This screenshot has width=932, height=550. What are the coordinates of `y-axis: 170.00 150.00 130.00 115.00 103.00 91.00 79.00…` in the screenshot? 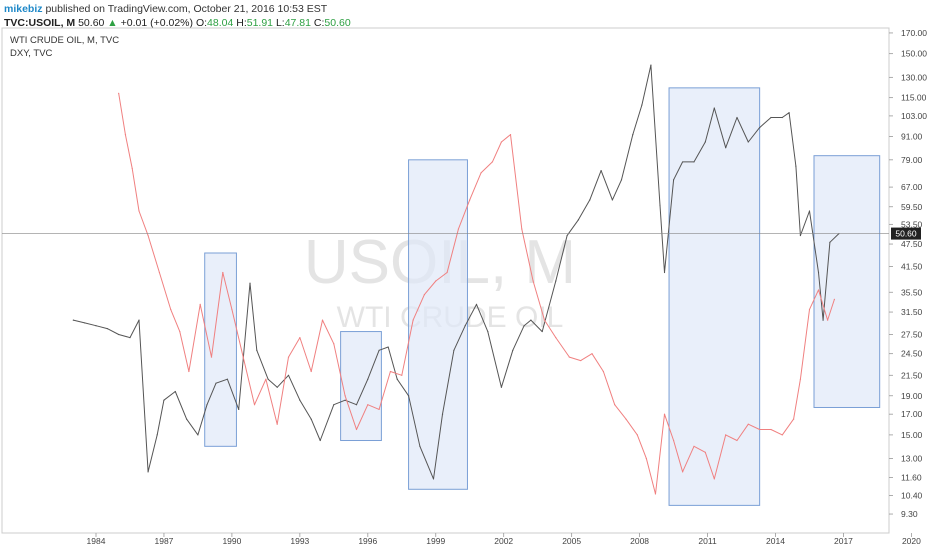 It's located at (908, 273).